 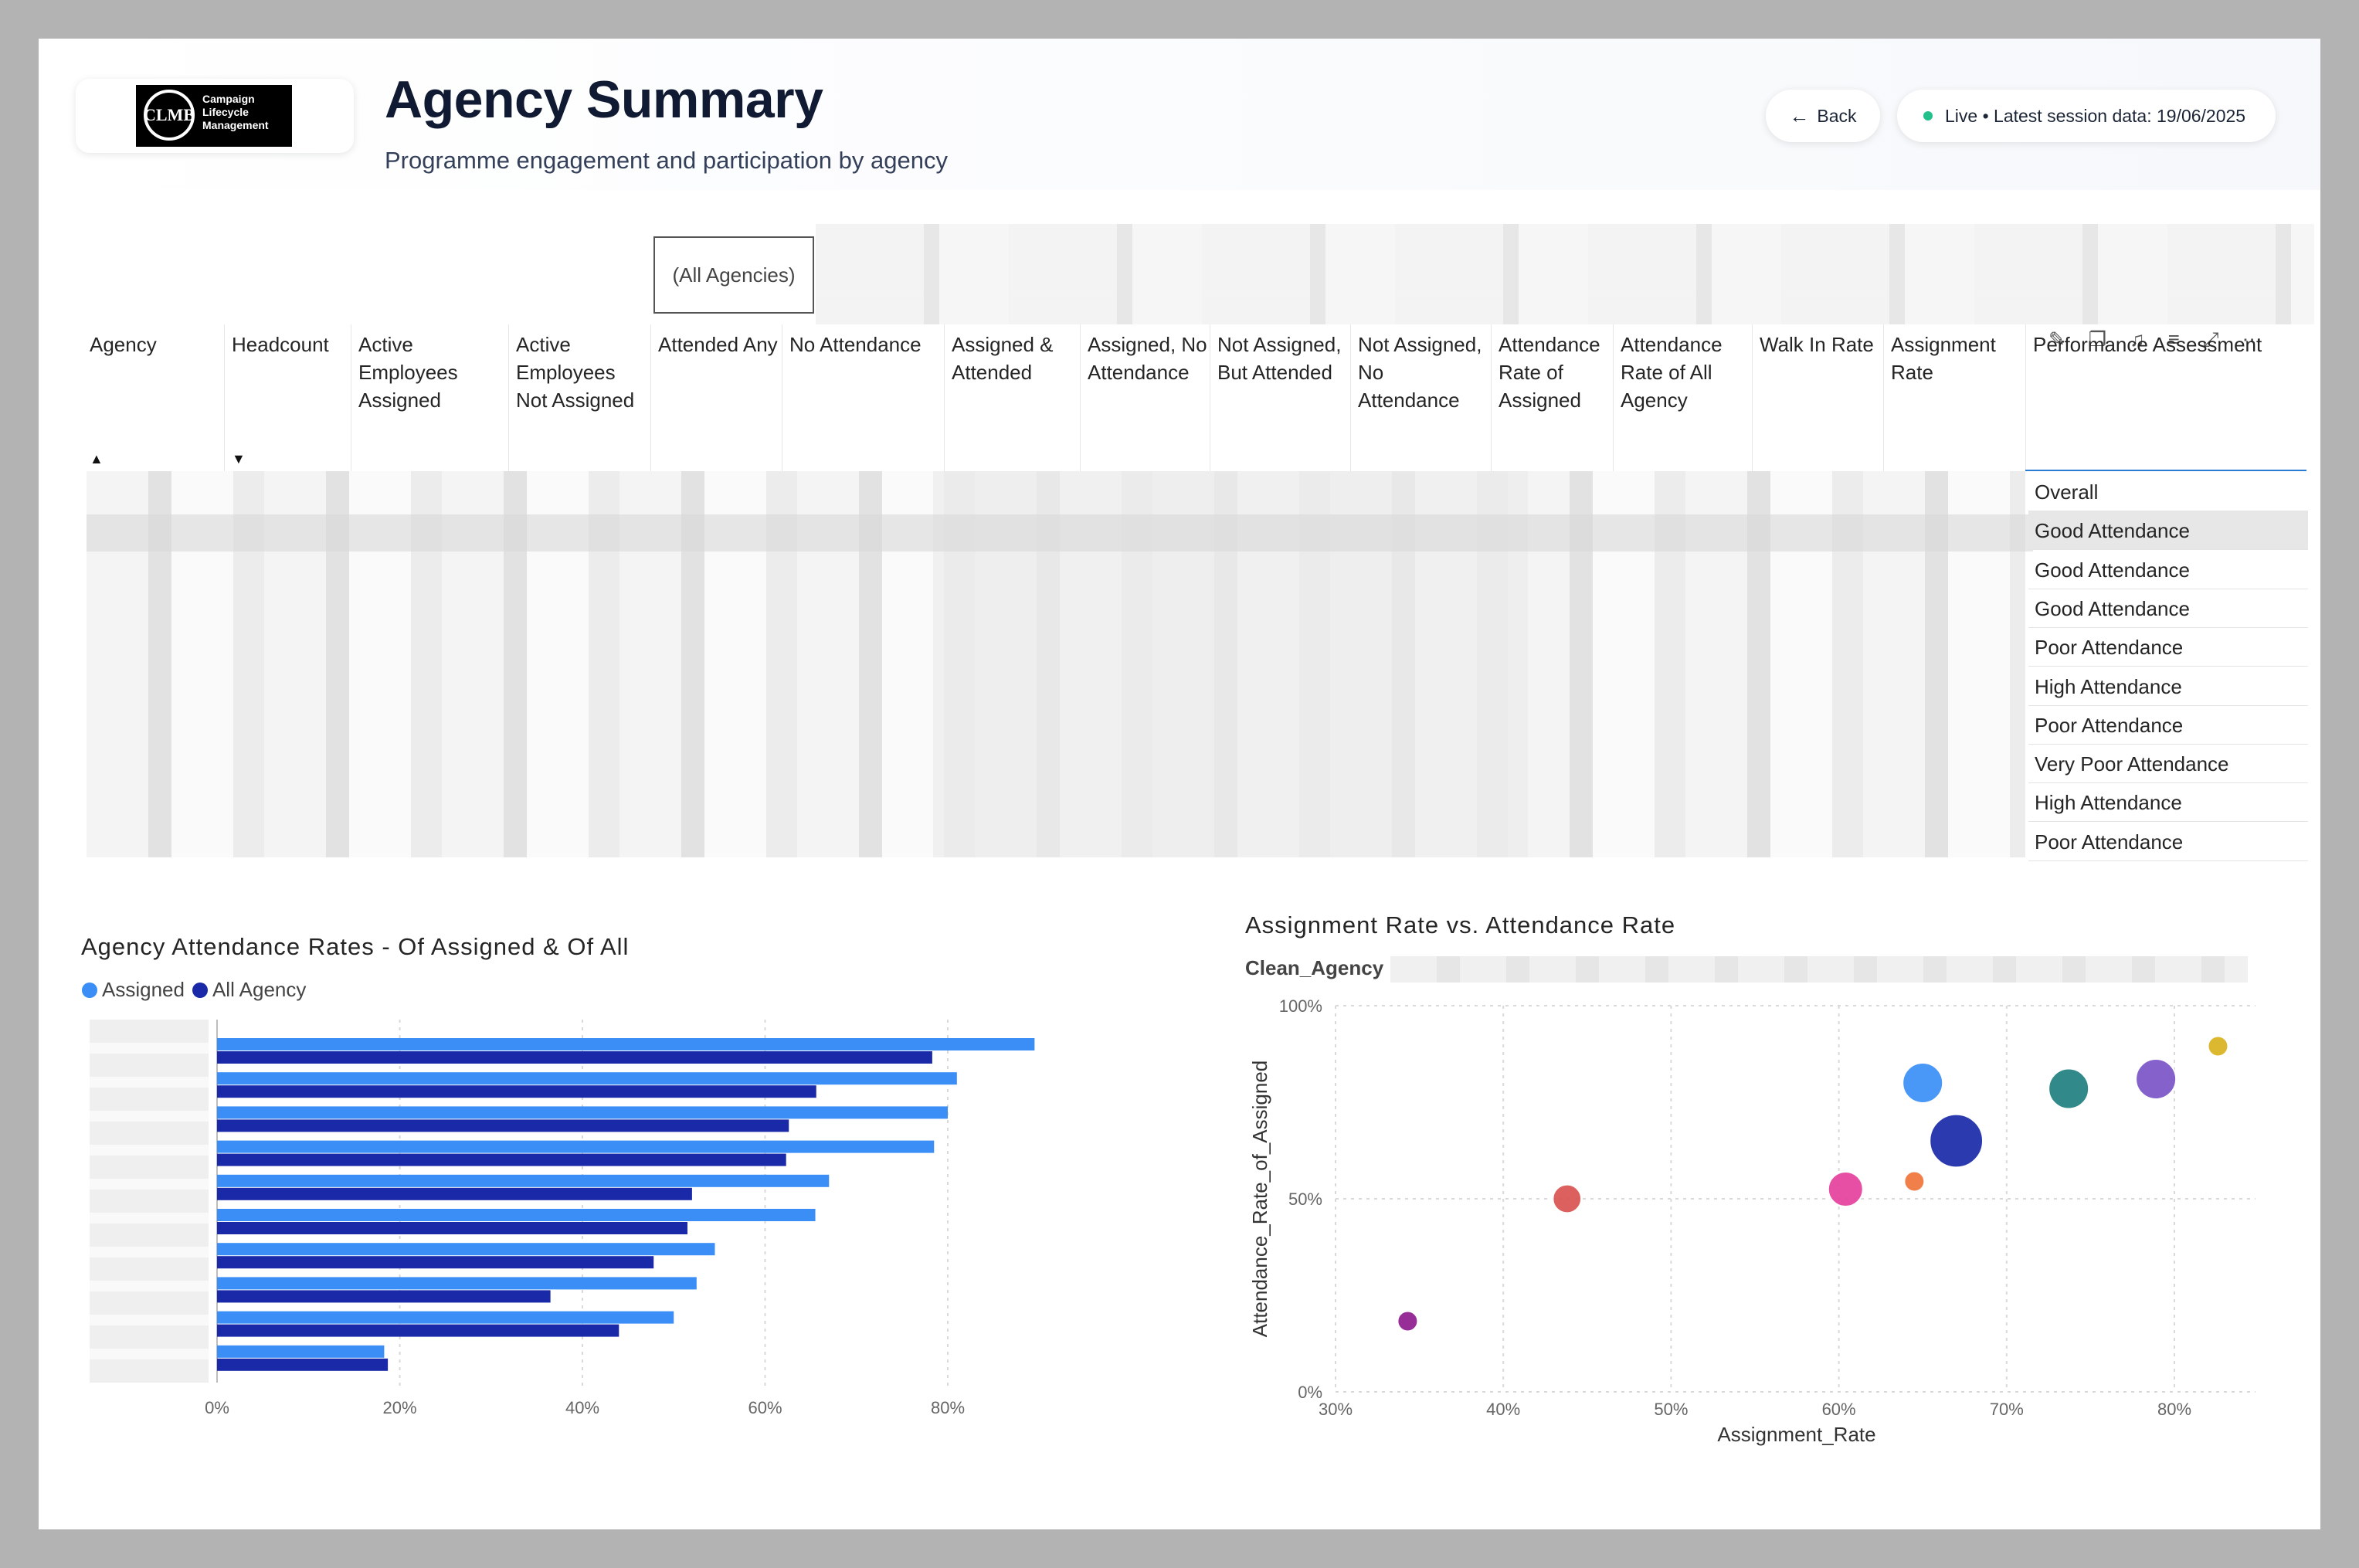 I want to click on agency-filter-strip, so click(x=1565, y=274).